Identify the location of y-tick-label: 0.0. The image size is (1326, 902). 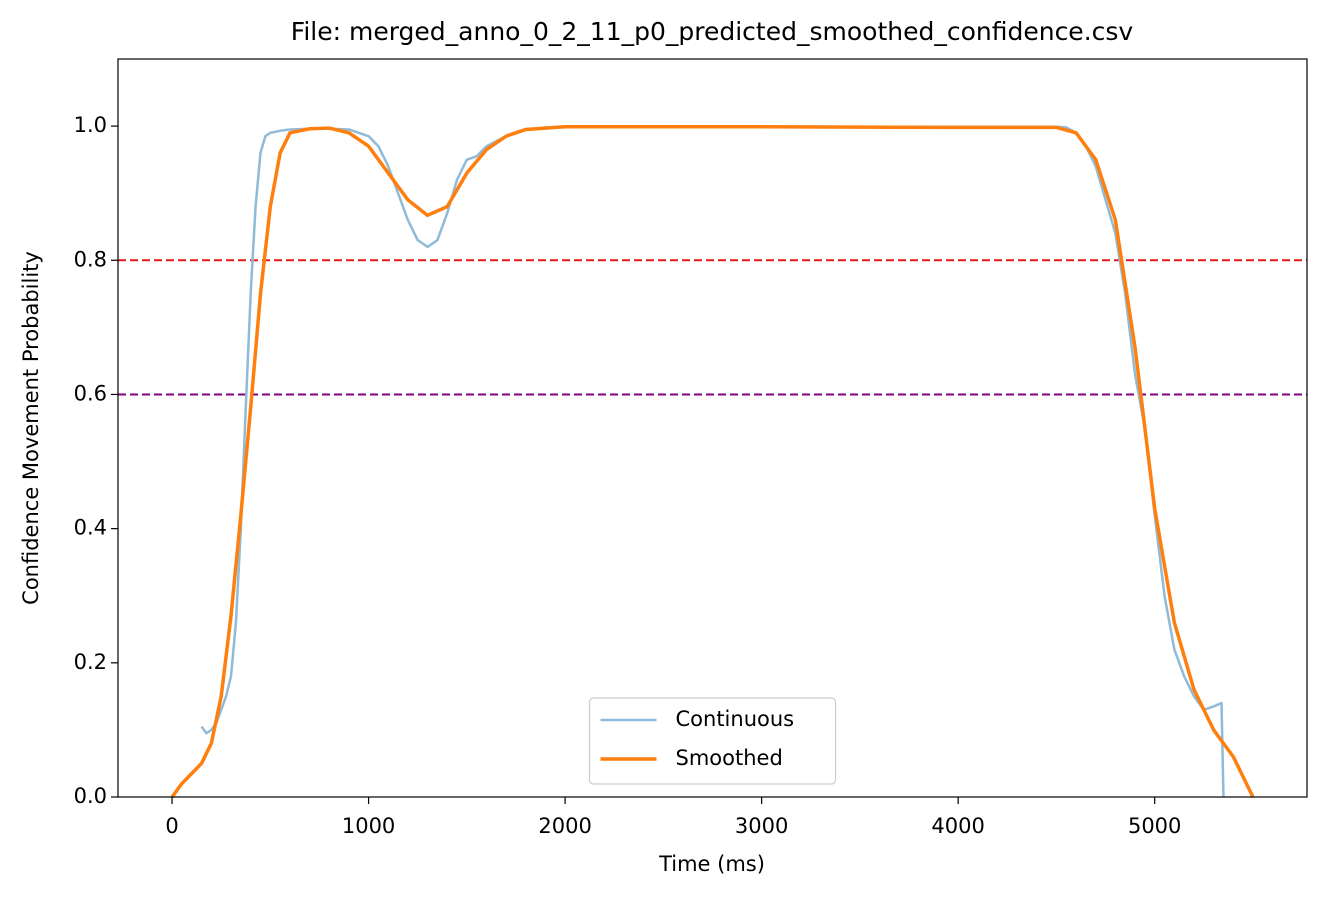
(90, 796).